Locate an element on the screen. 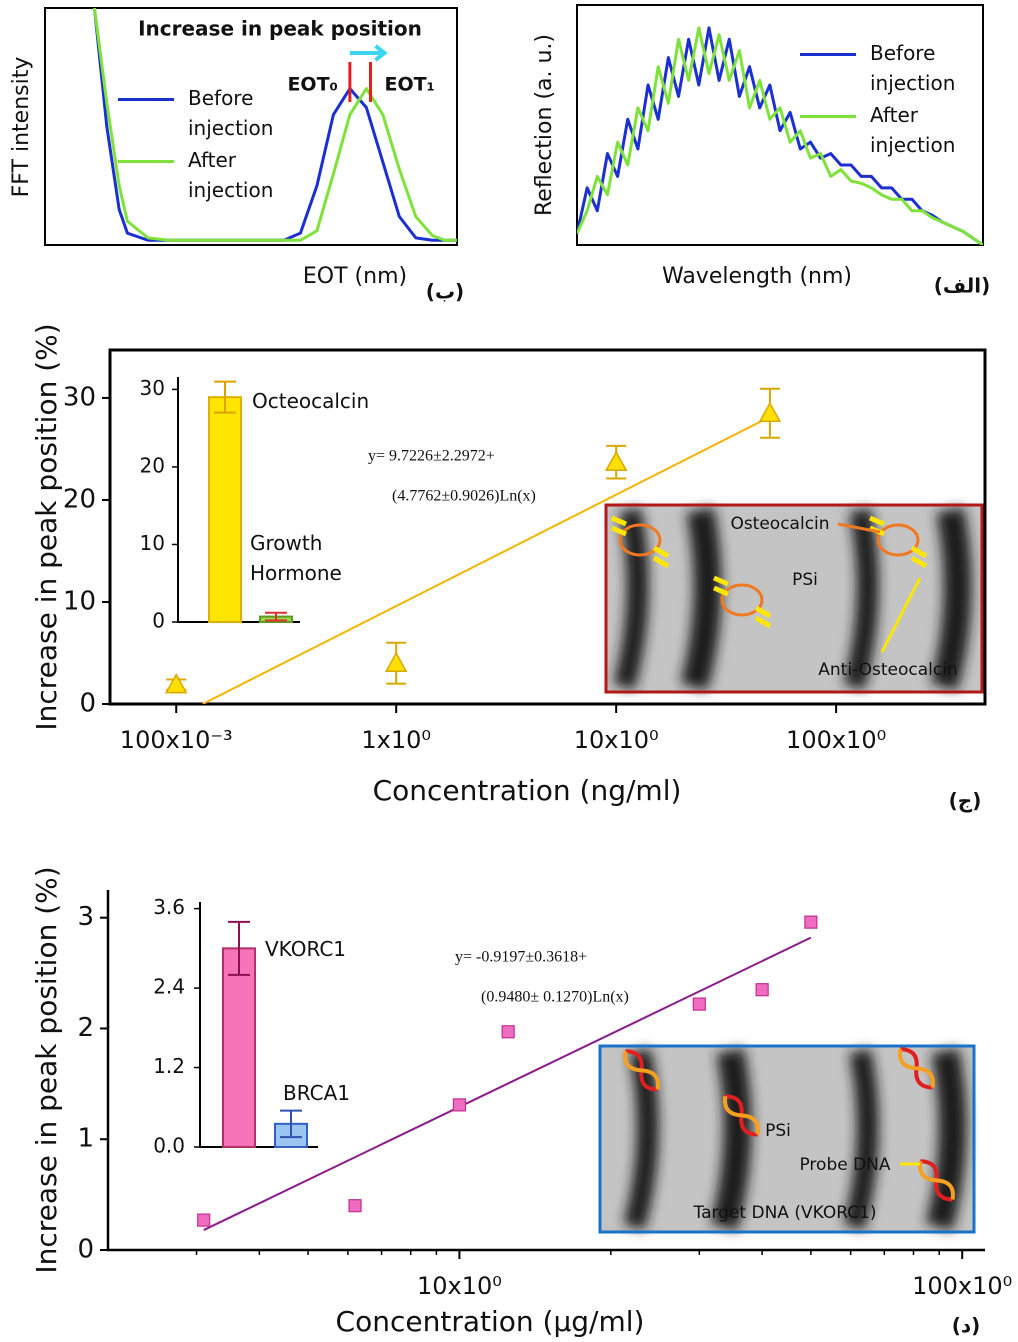 This screenshot has width=1018, height=1342. inset-y-tick-label: 2.4 is located at coordinates (169, 987).